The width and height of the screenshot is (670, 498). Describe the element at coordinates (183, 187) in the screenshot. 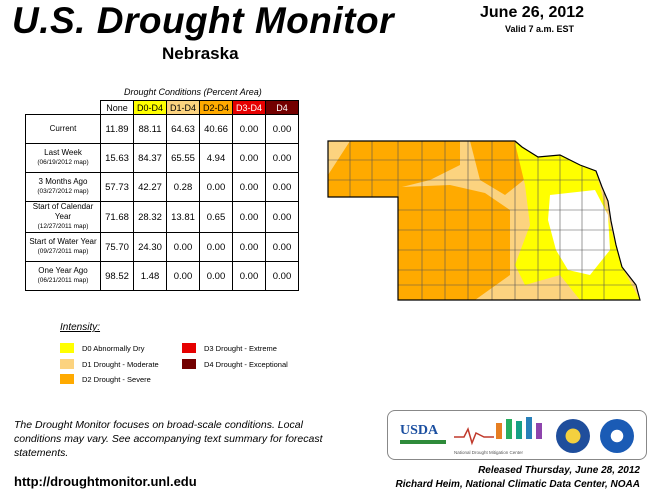

I see `table-cell: 0.28` at that location.